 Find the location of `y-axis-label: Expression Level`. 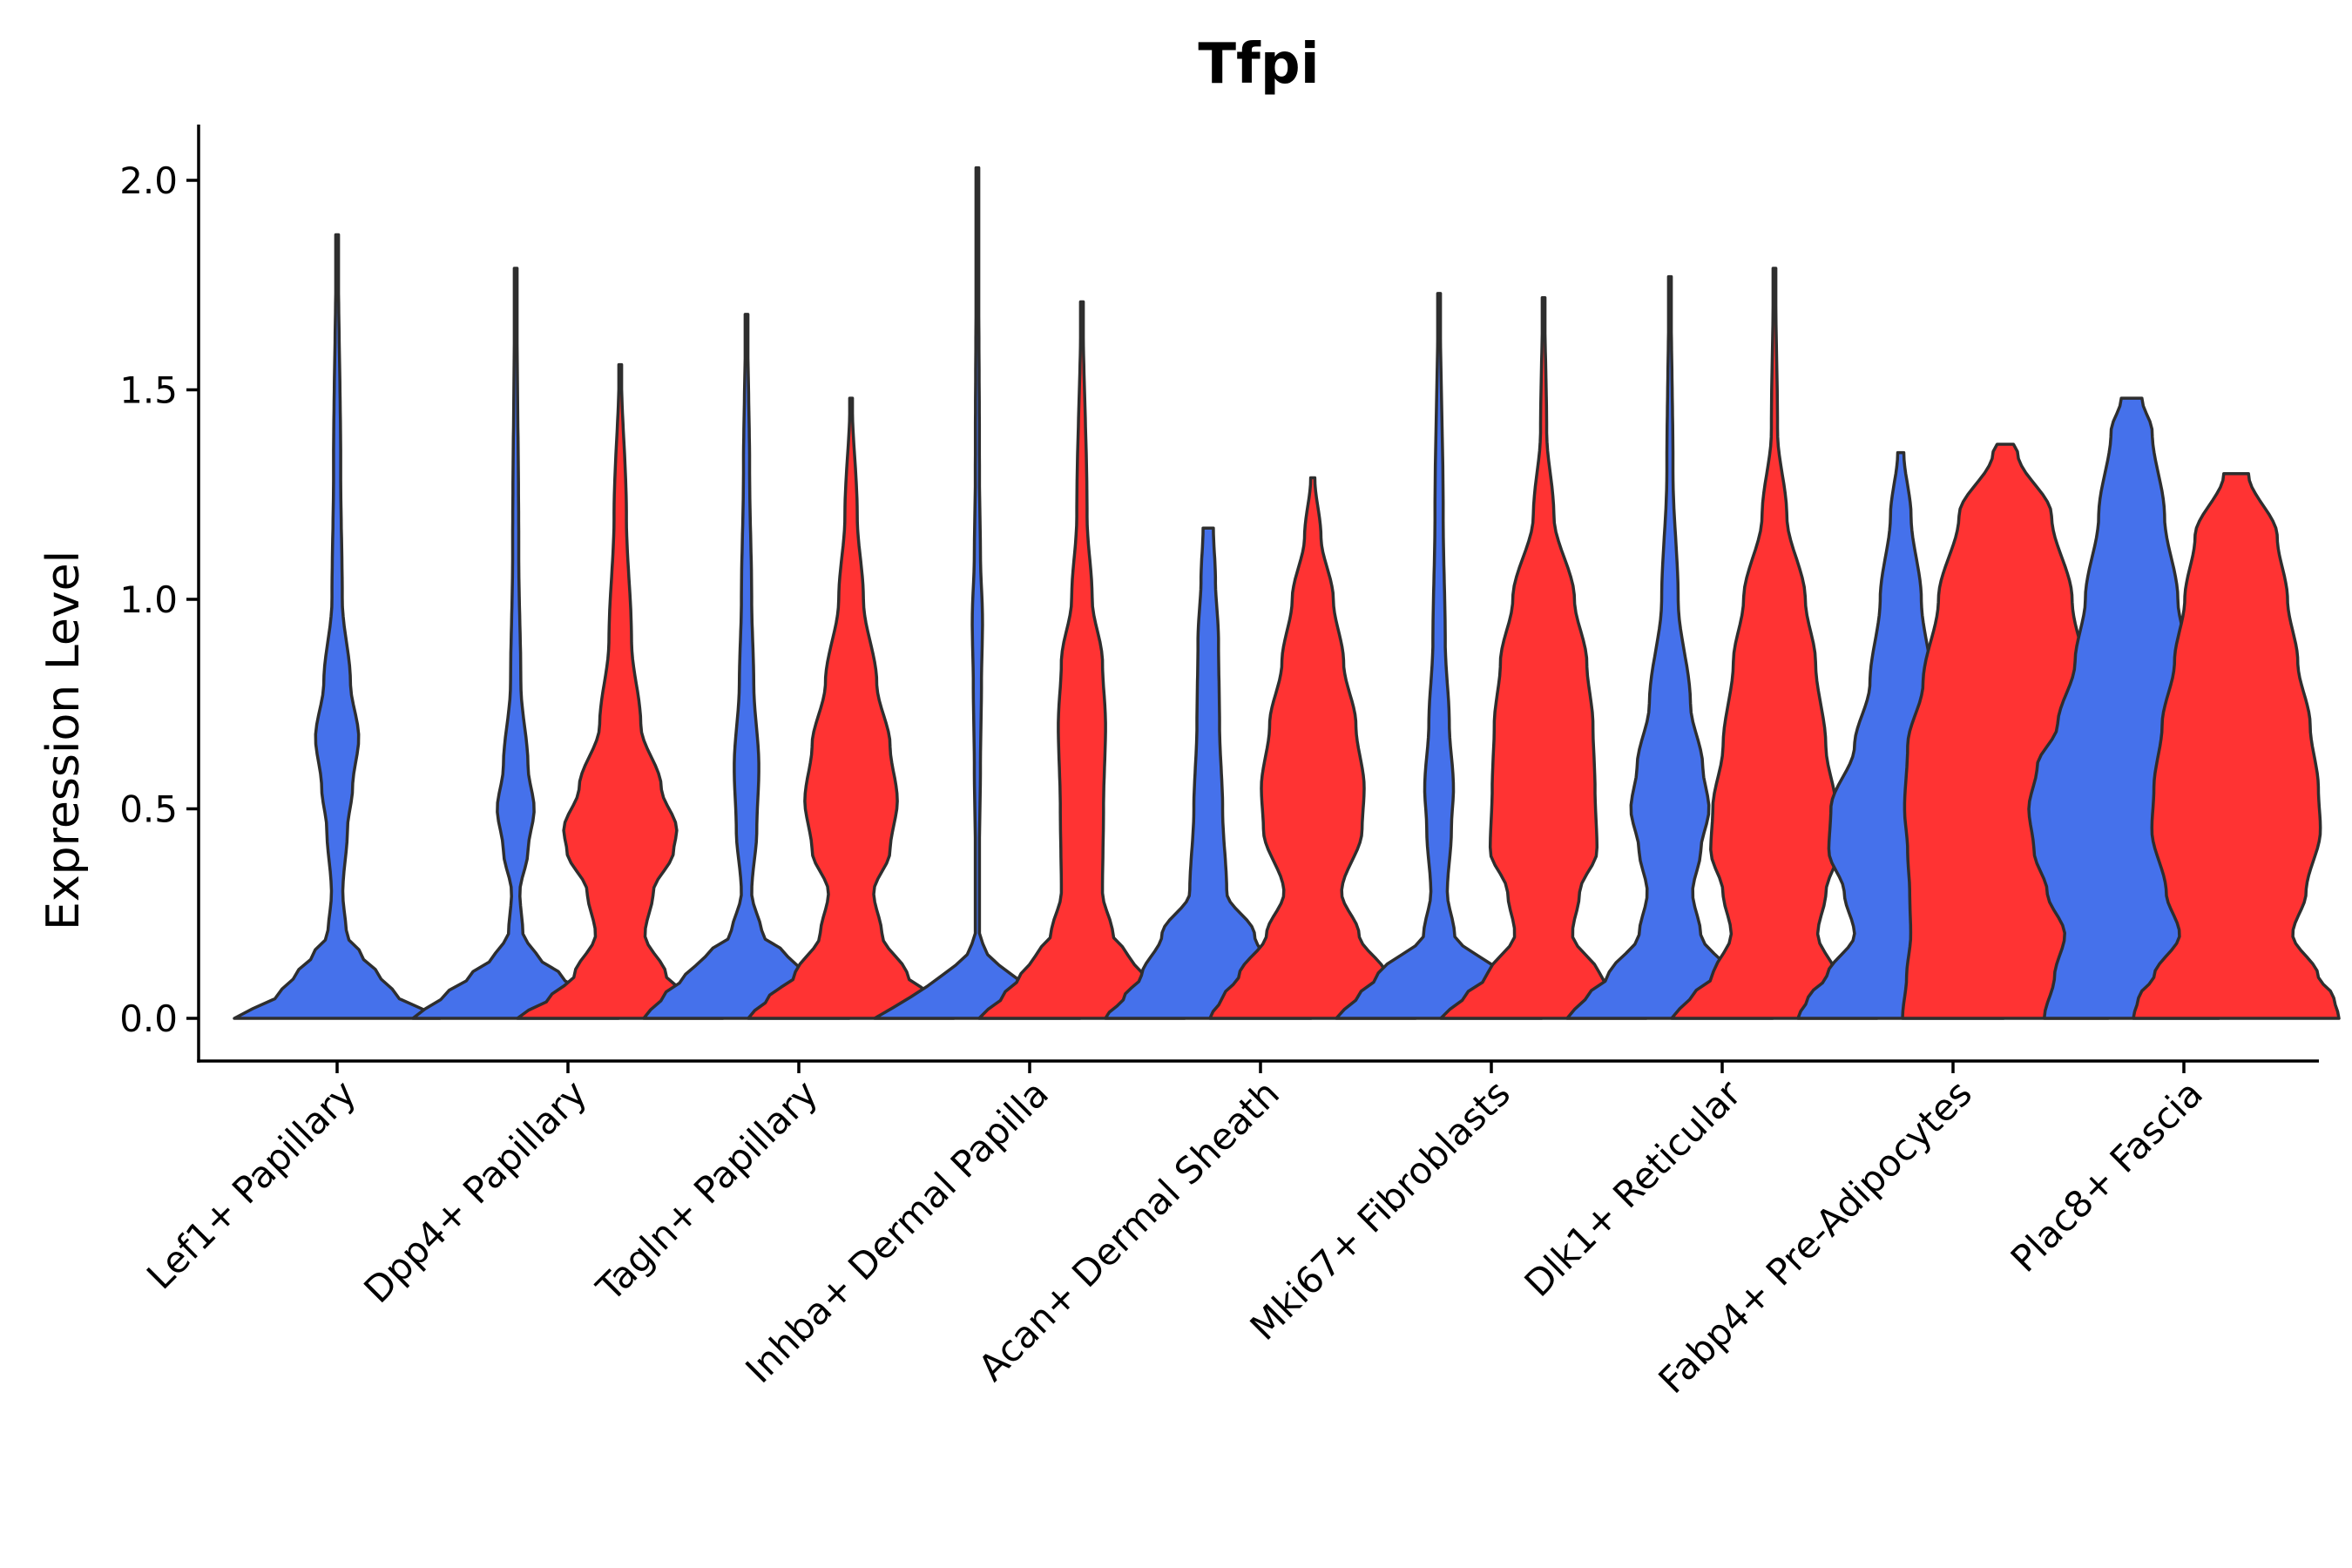

y-axis-label: Expression Level is located at coordinates (64, 741).